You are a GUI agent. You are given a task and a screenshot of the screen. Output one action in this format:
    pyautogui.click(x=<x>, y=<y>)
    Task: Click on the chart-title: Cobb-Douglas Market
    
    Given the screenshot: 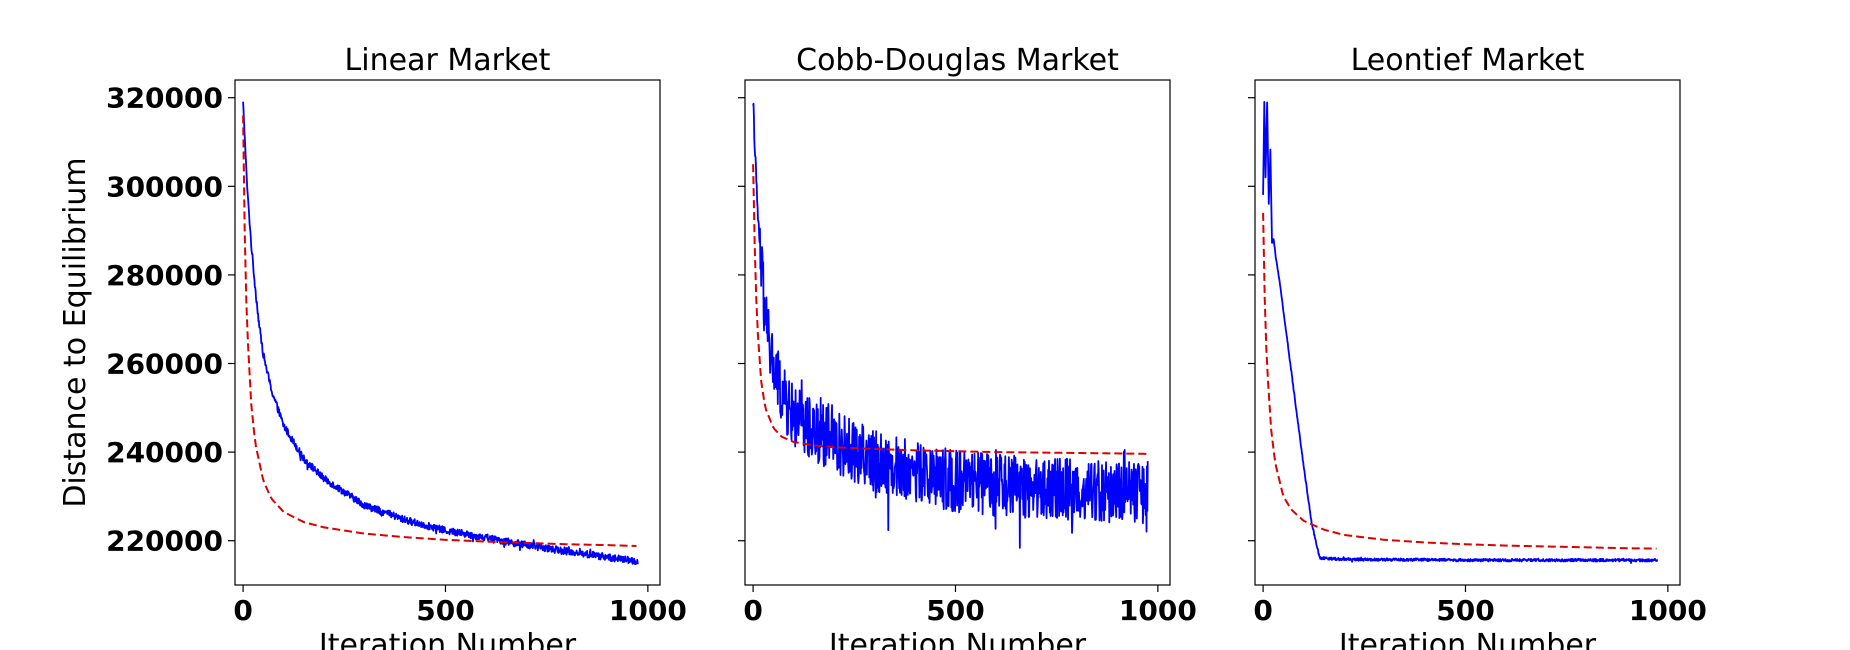 What is the action you would take?
    pyautogui.click(x=957, y=60)
    